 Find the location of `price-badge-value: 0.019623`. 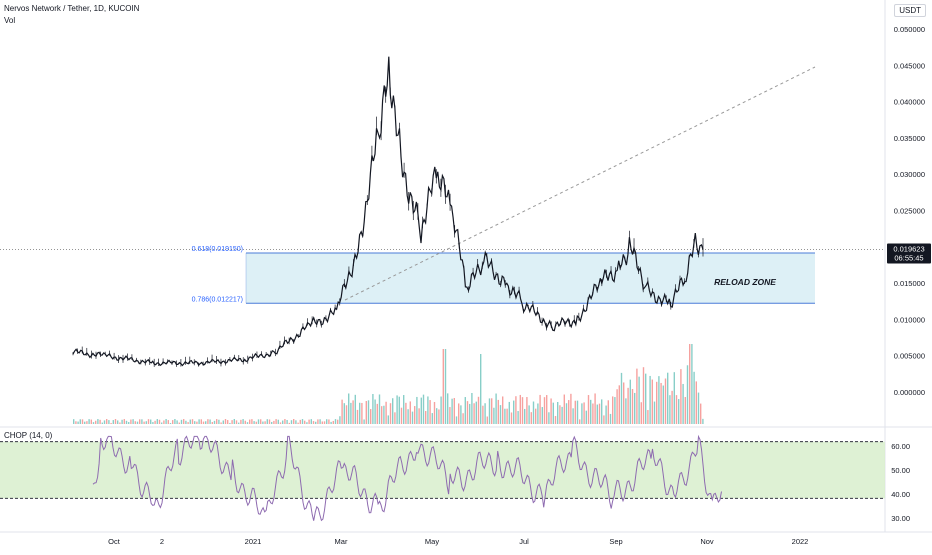

price-badge-value: 0.019623 is located at coordinates (908, 249).